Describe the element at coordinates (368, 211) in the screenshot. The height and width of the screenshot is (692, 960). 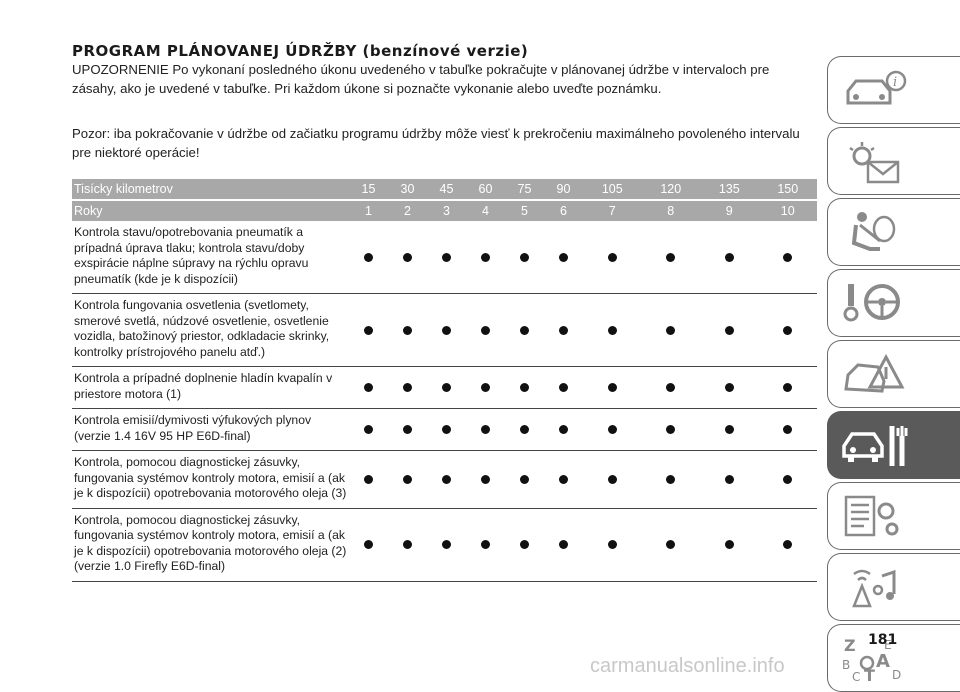
I see `year-header-cell: 1` at that location.